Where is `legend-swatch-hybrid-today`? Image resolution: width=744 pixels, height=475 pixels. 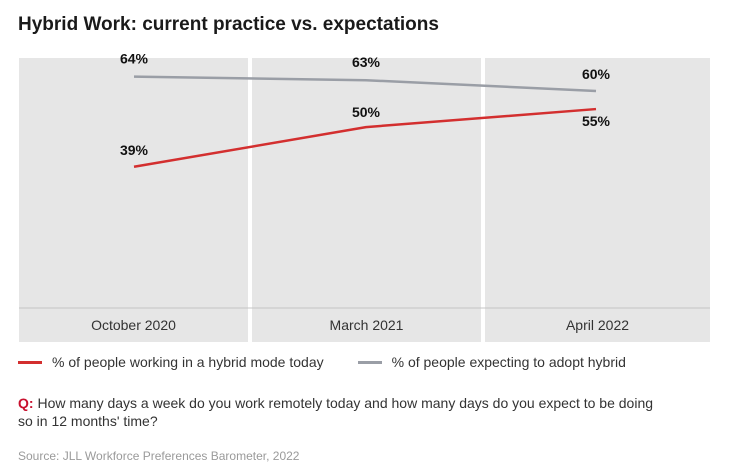 legend-swatch-hybrid-today is located at coordinates (30, 362).